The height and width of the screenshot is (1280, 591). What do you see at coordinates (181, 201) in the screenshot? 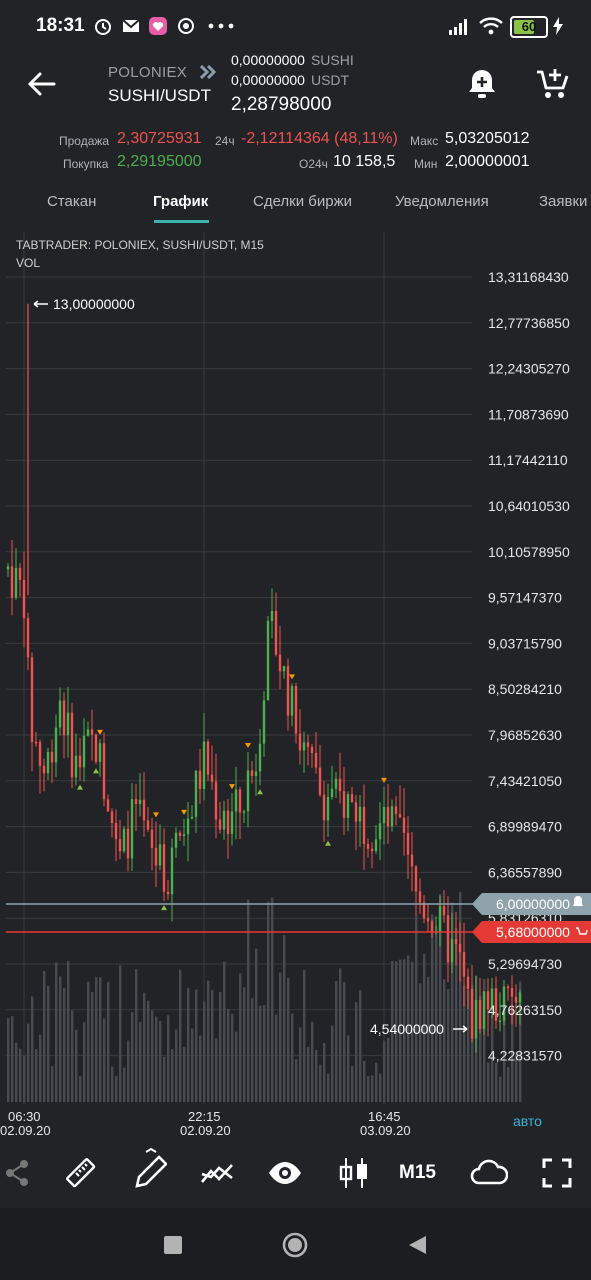
I see `tab-chart: График` at bounding box center [181, 201].